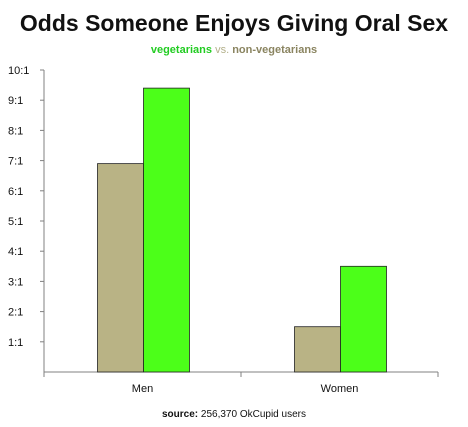 The height and width of the screenshot is (427, 468). Describe the element at coordinates (142, 389) in the screenshot. I see `x-tick-label: Men` at that location.